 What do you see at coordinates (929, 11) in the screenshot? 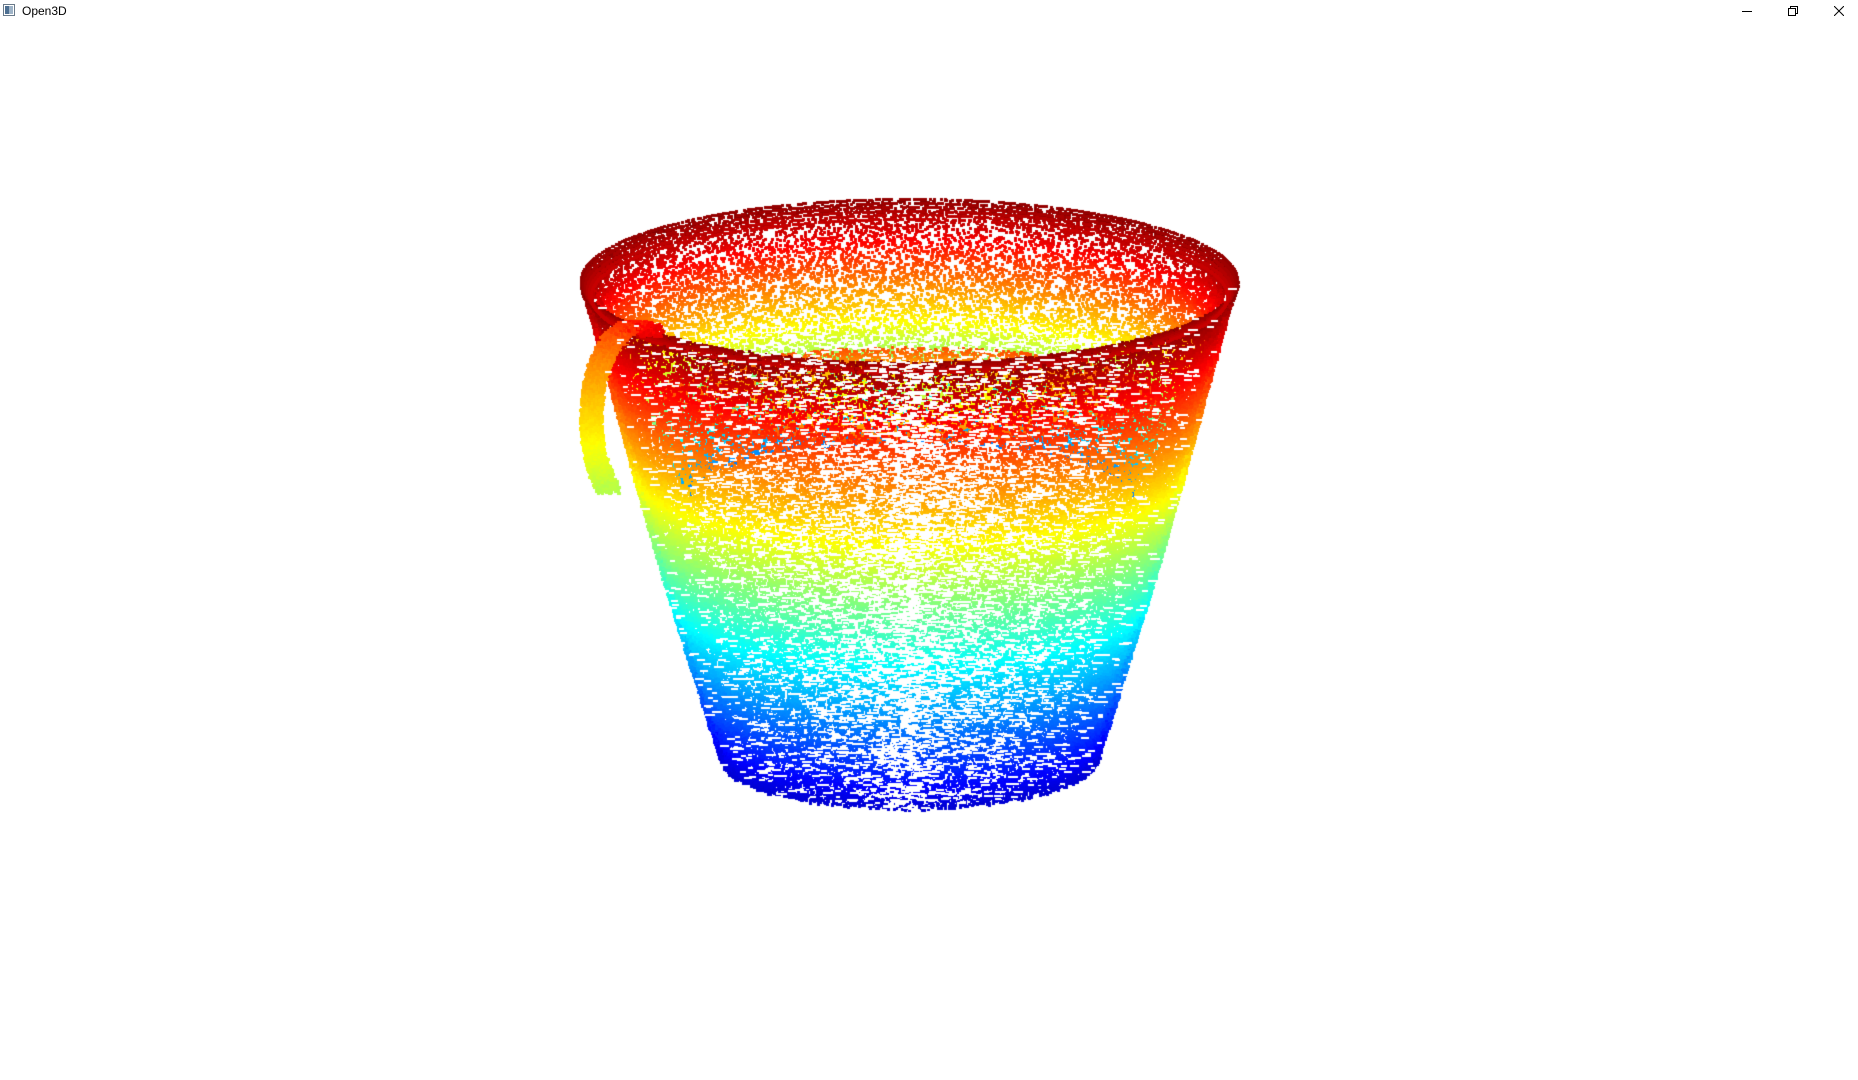
I see `title-bar: Open3D` at bounding box center [929, 11].